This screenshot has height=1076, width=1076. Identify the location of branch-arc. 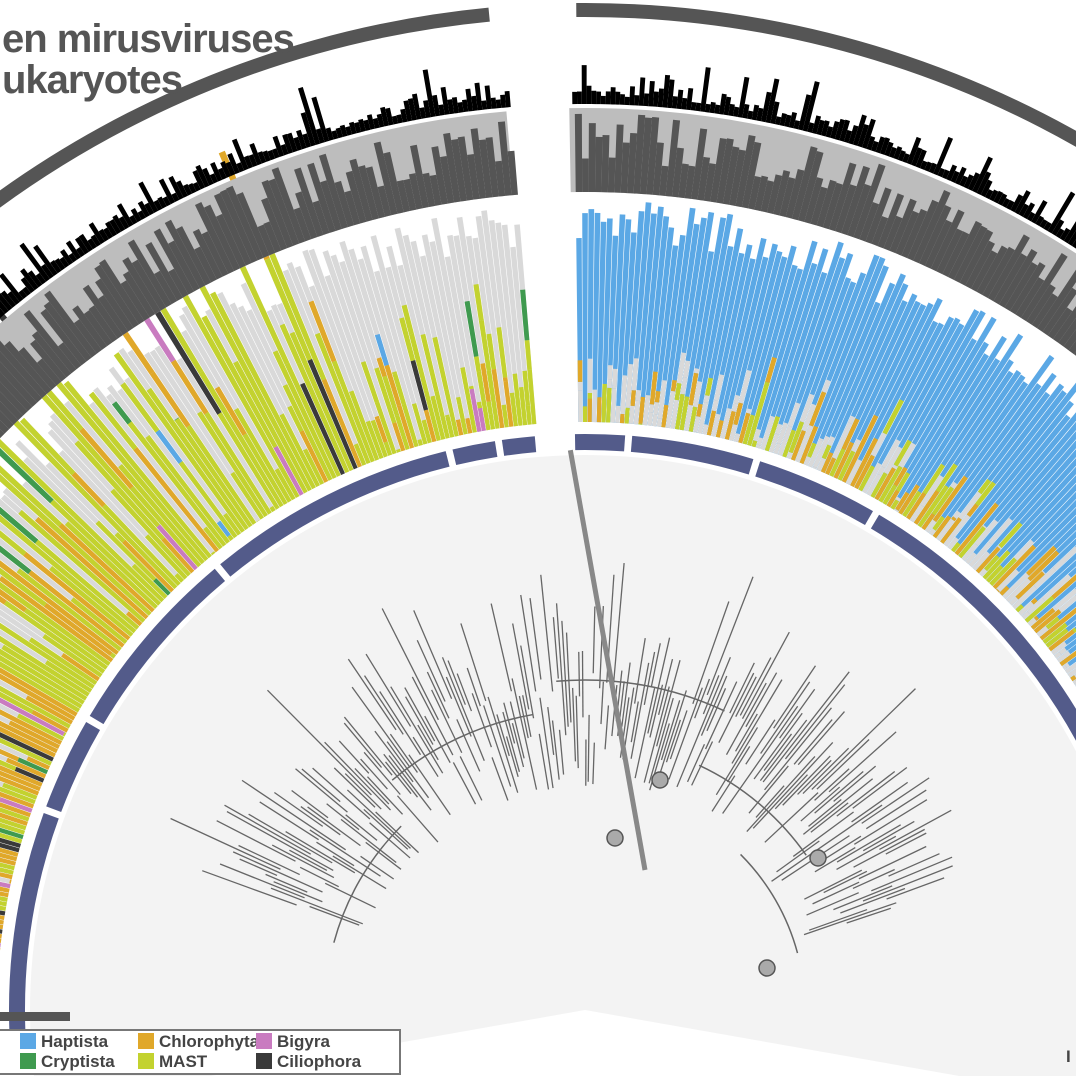
(462, 747).